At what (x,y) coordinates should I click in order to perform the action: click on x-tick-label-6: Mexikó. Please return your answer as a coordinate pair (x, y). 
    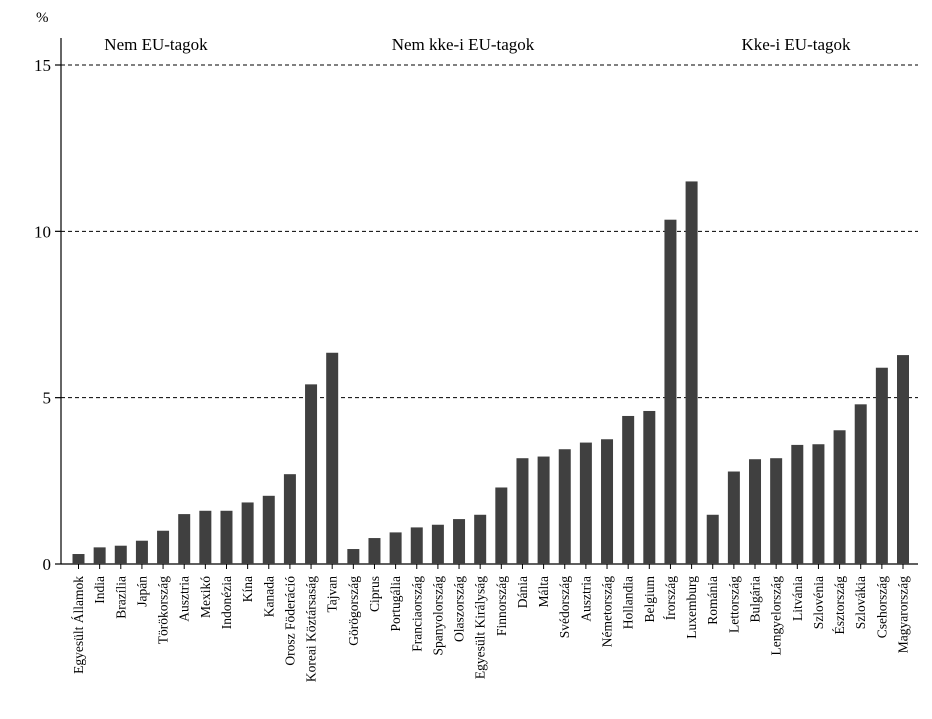
    Looking at the image, I should click on (205, 597).